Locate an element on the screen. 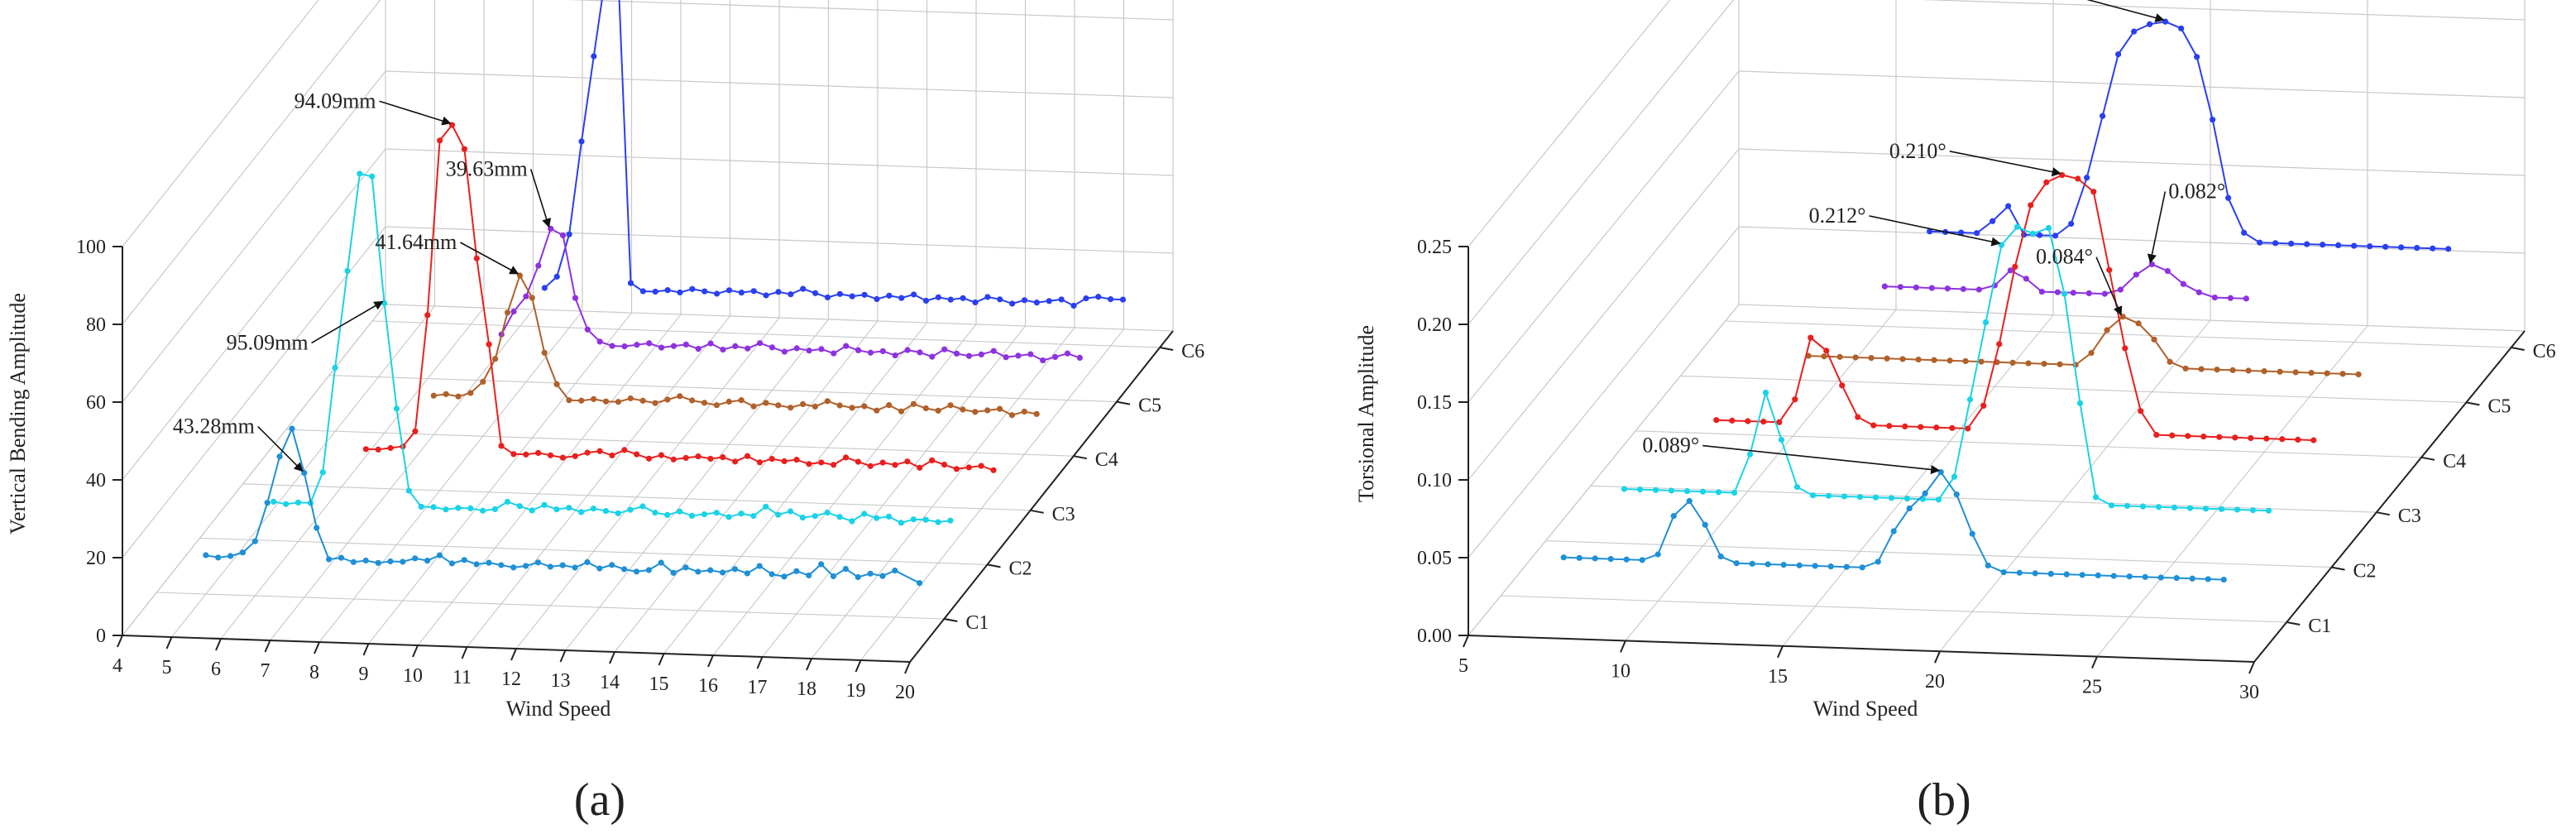 The width and height of the screenshot is (2576, 834). annotation-label: 0.082° is located at coordinates (2197, 191).